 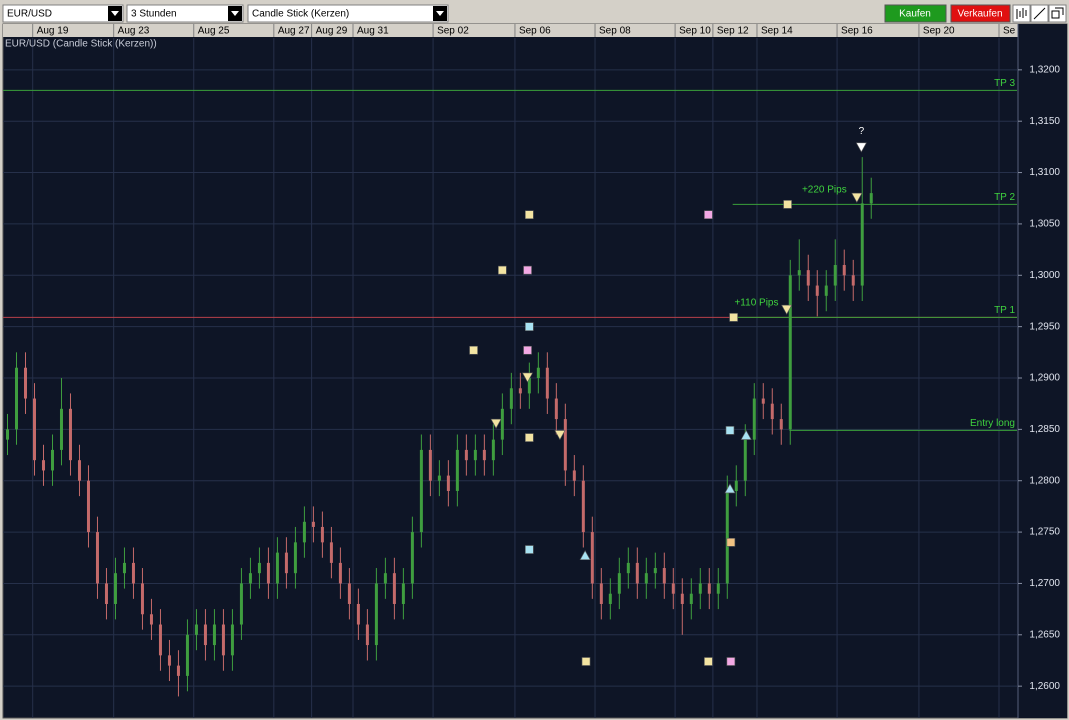 I want to click on y-tick-label: 1,2850, so click(x=1044, y=429).